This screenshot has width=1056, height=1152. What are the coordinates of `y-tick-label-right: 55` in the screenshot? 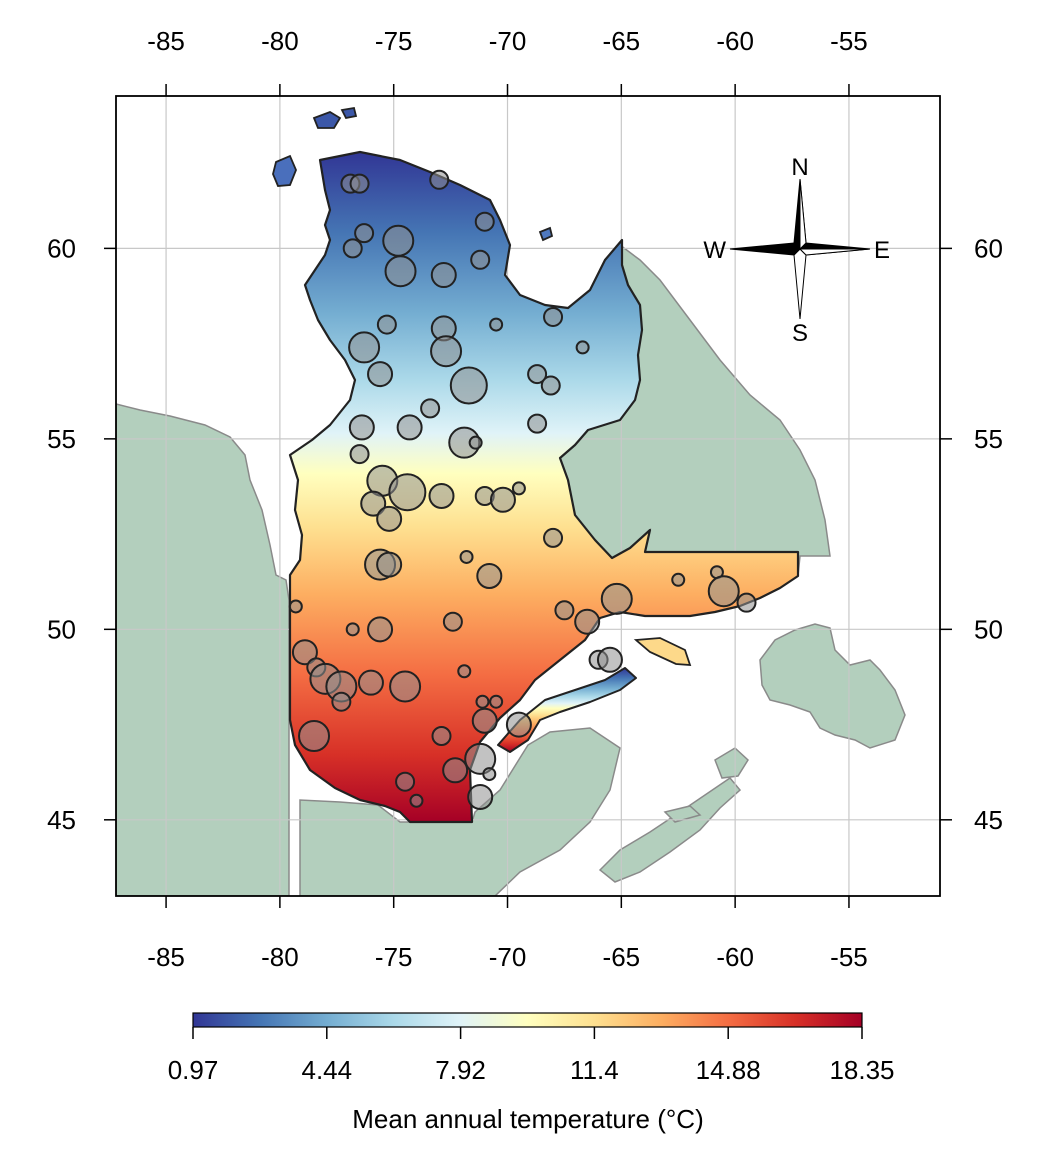 It's located at (988, 439).